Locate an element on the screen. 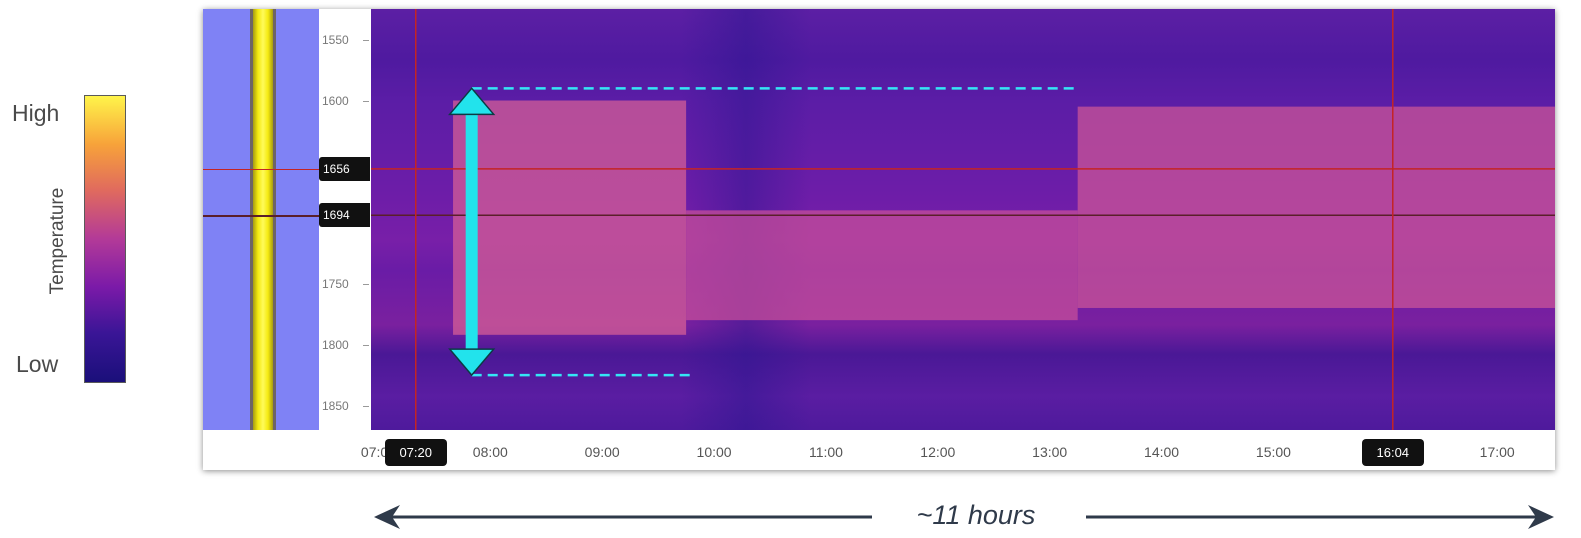  depth-tick-label: 1750 is located at coordinates (335, 283).